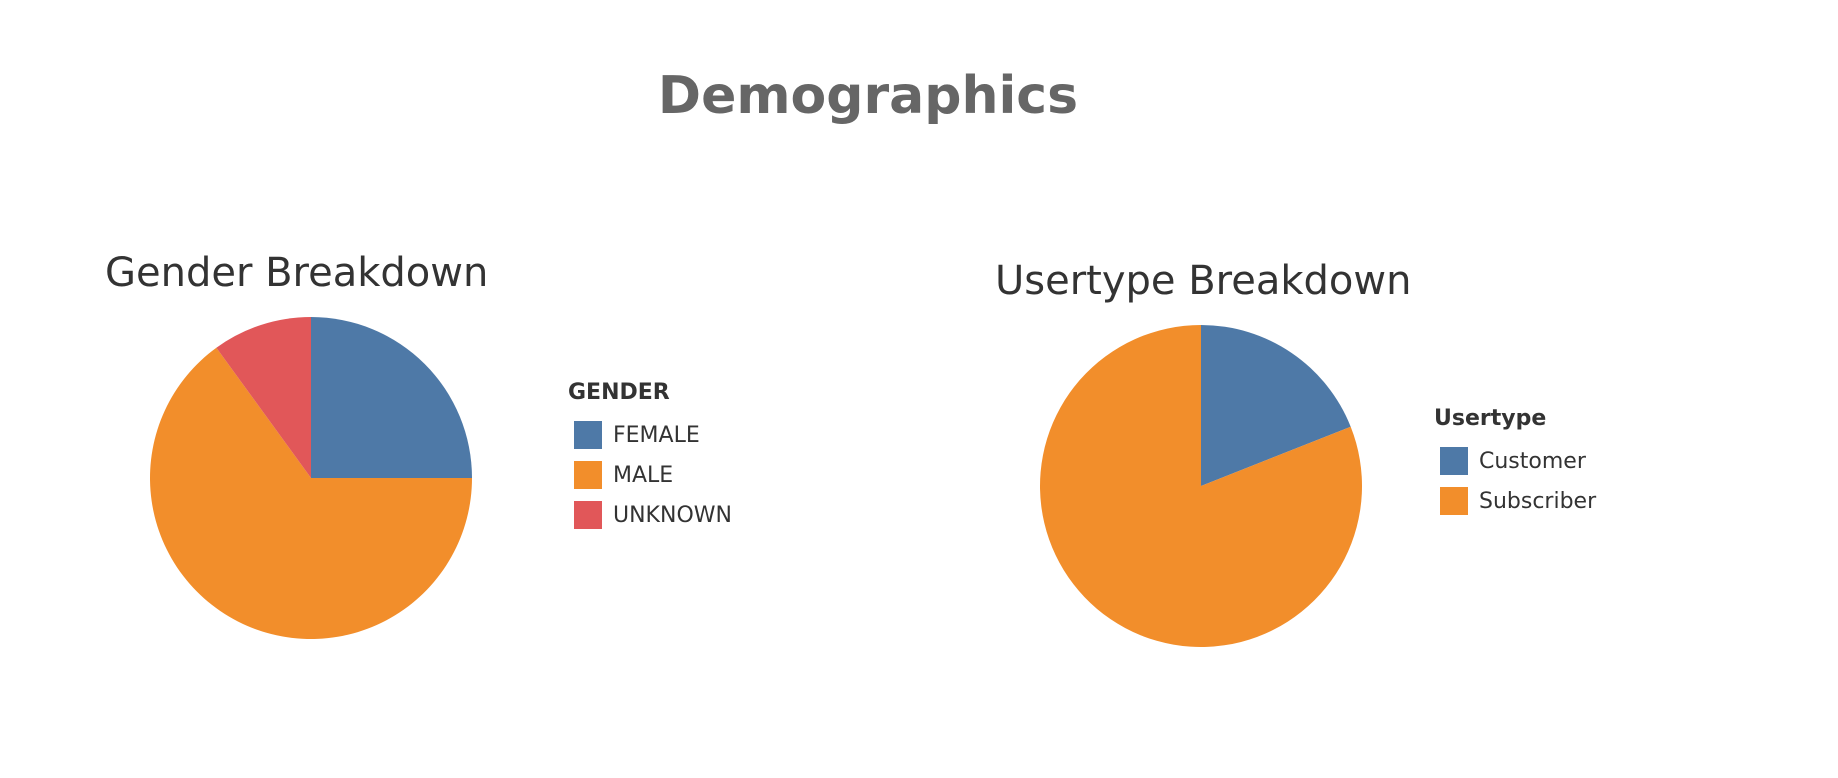 The height and width of the screenshot is (778, 1838). Describe the element at coordinates (619, 392) in the screenshot. I see `gender-legend-title: GENDER` at that location.